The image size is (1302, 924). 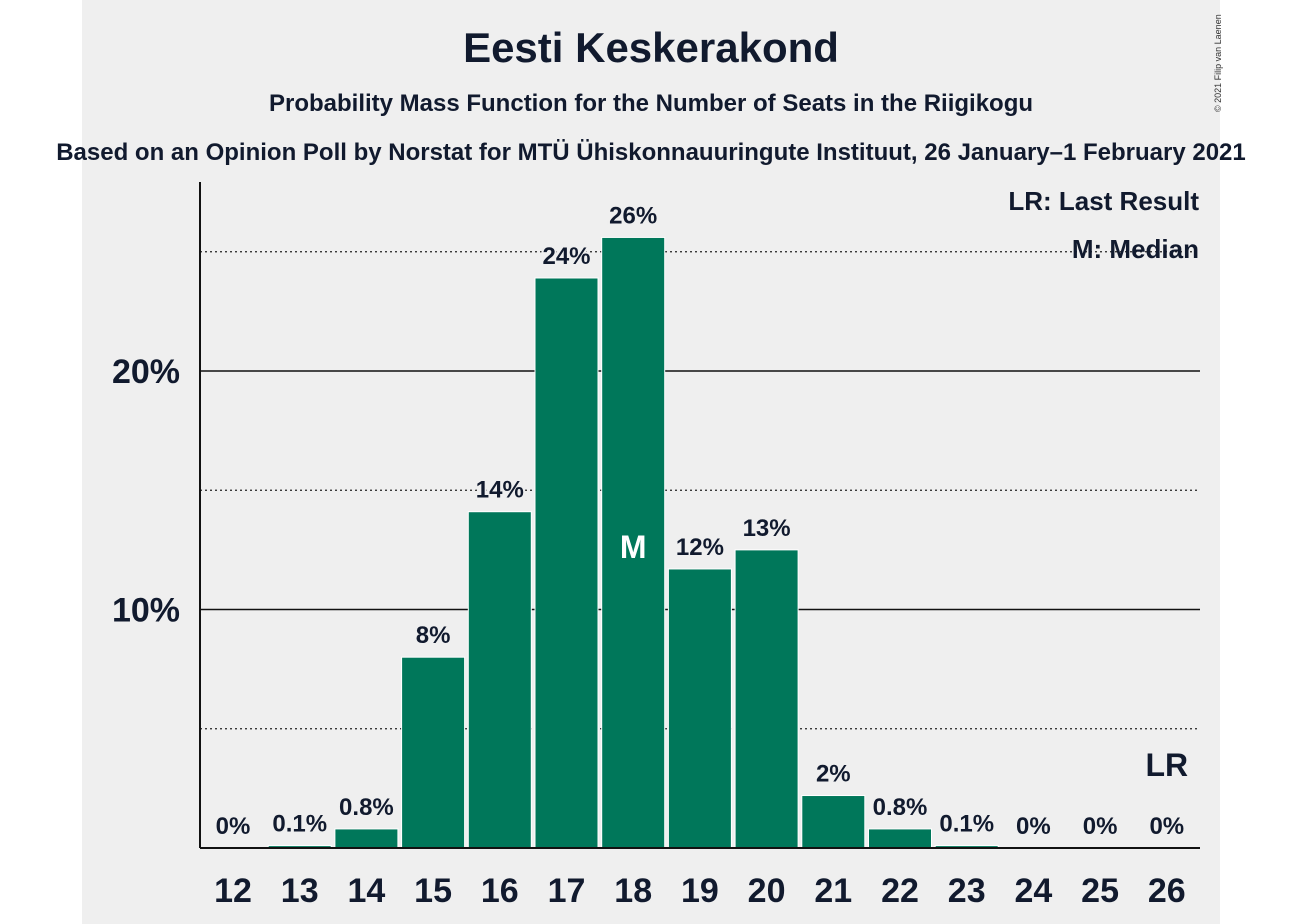 I want to click on y-tick-label: 10%, so click(x=146, y=611).